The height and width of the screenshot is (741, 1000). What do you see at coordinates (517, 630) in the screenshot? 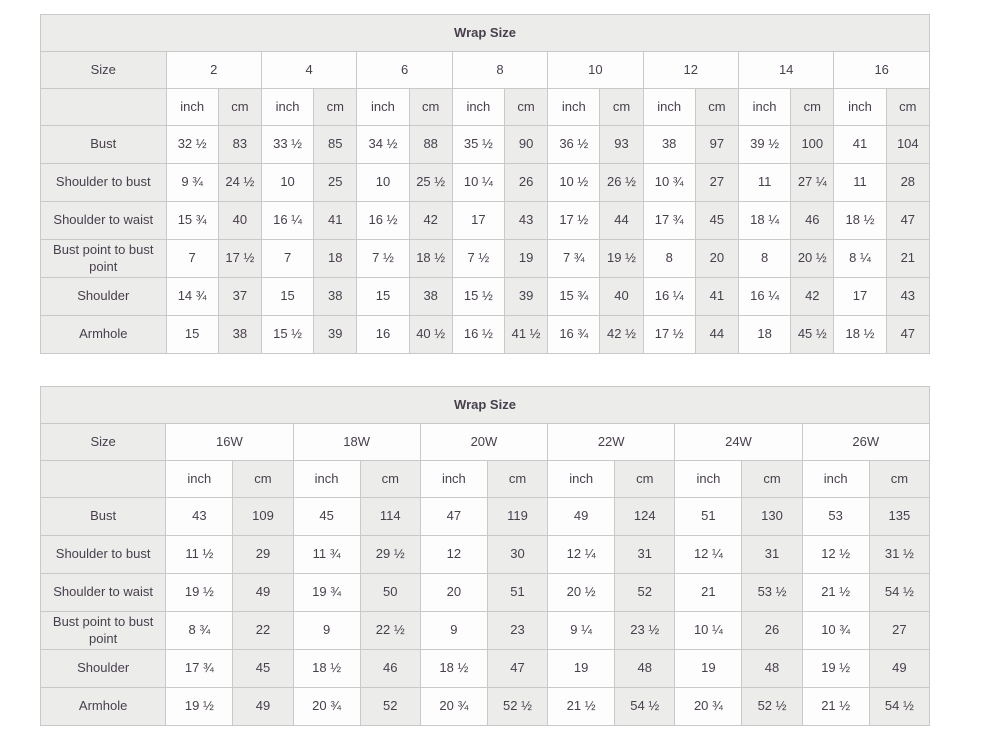
I see `value-cm-cell: 23` at bounding box center [517, 630].